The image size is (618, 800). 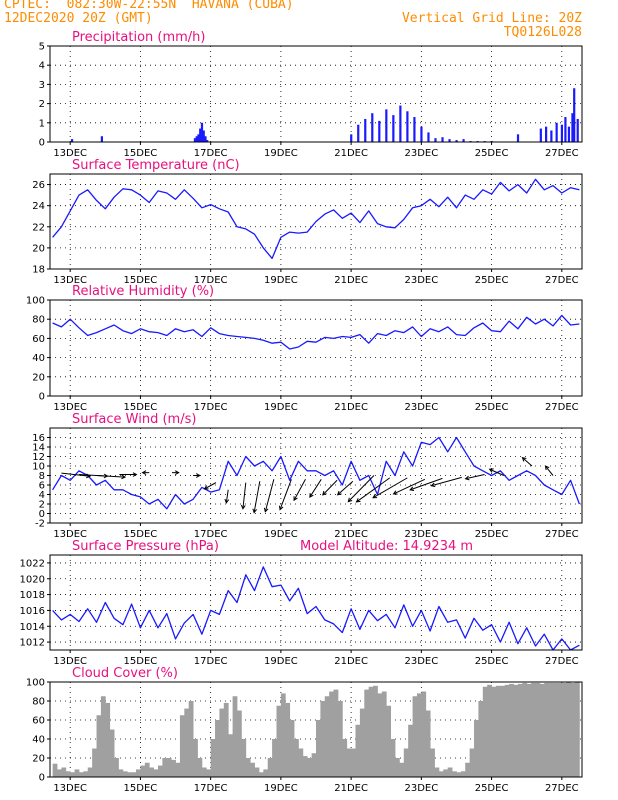 What do you see at coordinates (38, 740) in the screenshot?
I see `y-tick-label: 40` at bounding box center [38, 740].